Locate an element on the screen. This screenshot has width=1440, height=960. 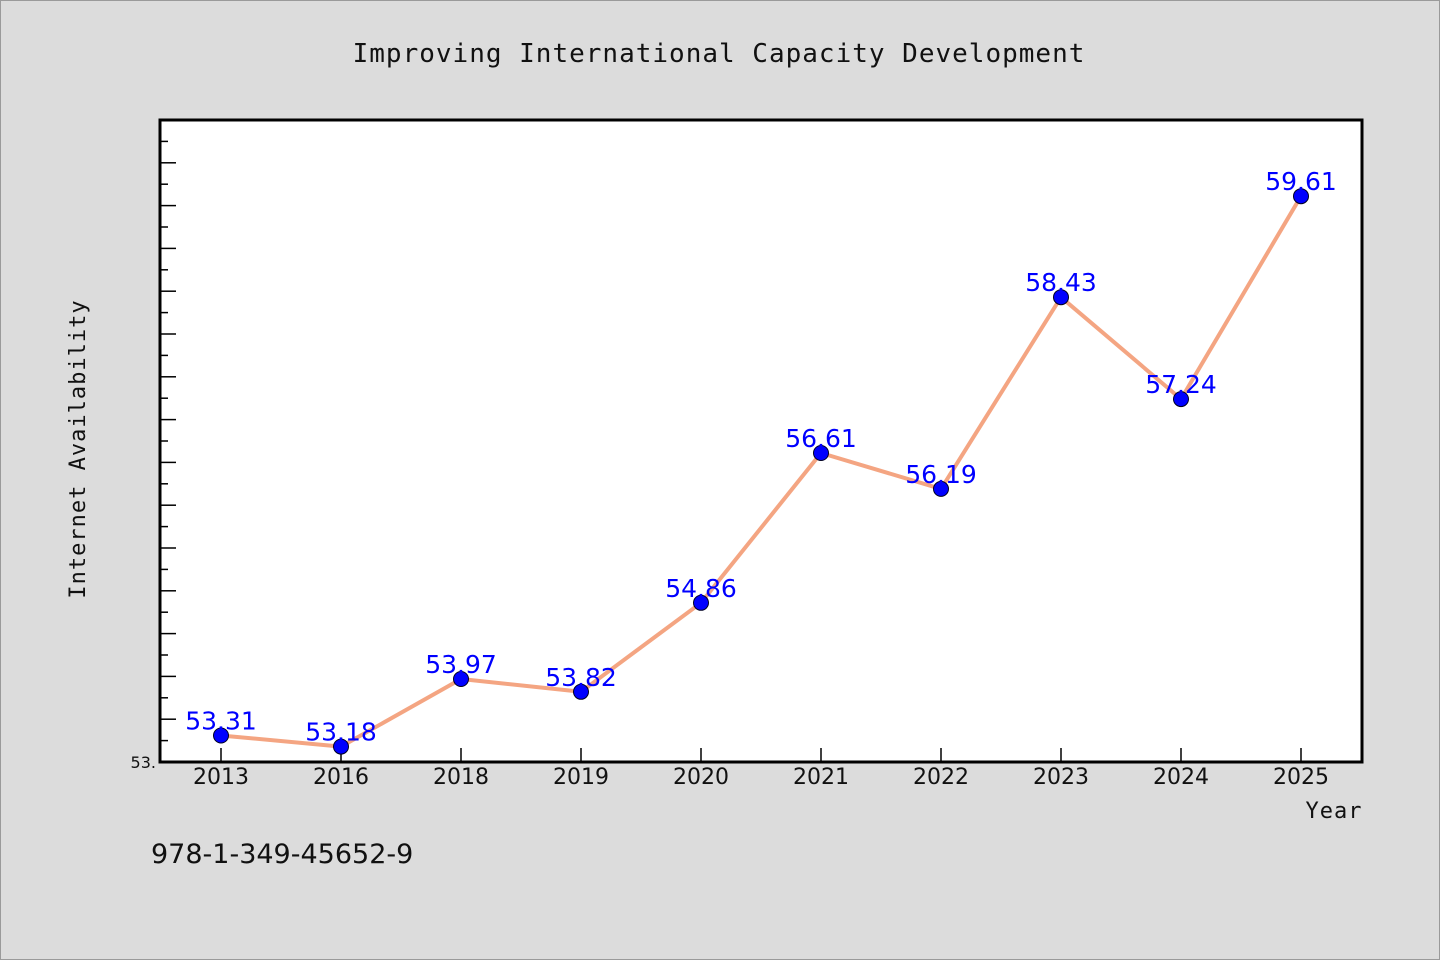
y-axis-label: Internet Availability is located at coordinates (78, 448).